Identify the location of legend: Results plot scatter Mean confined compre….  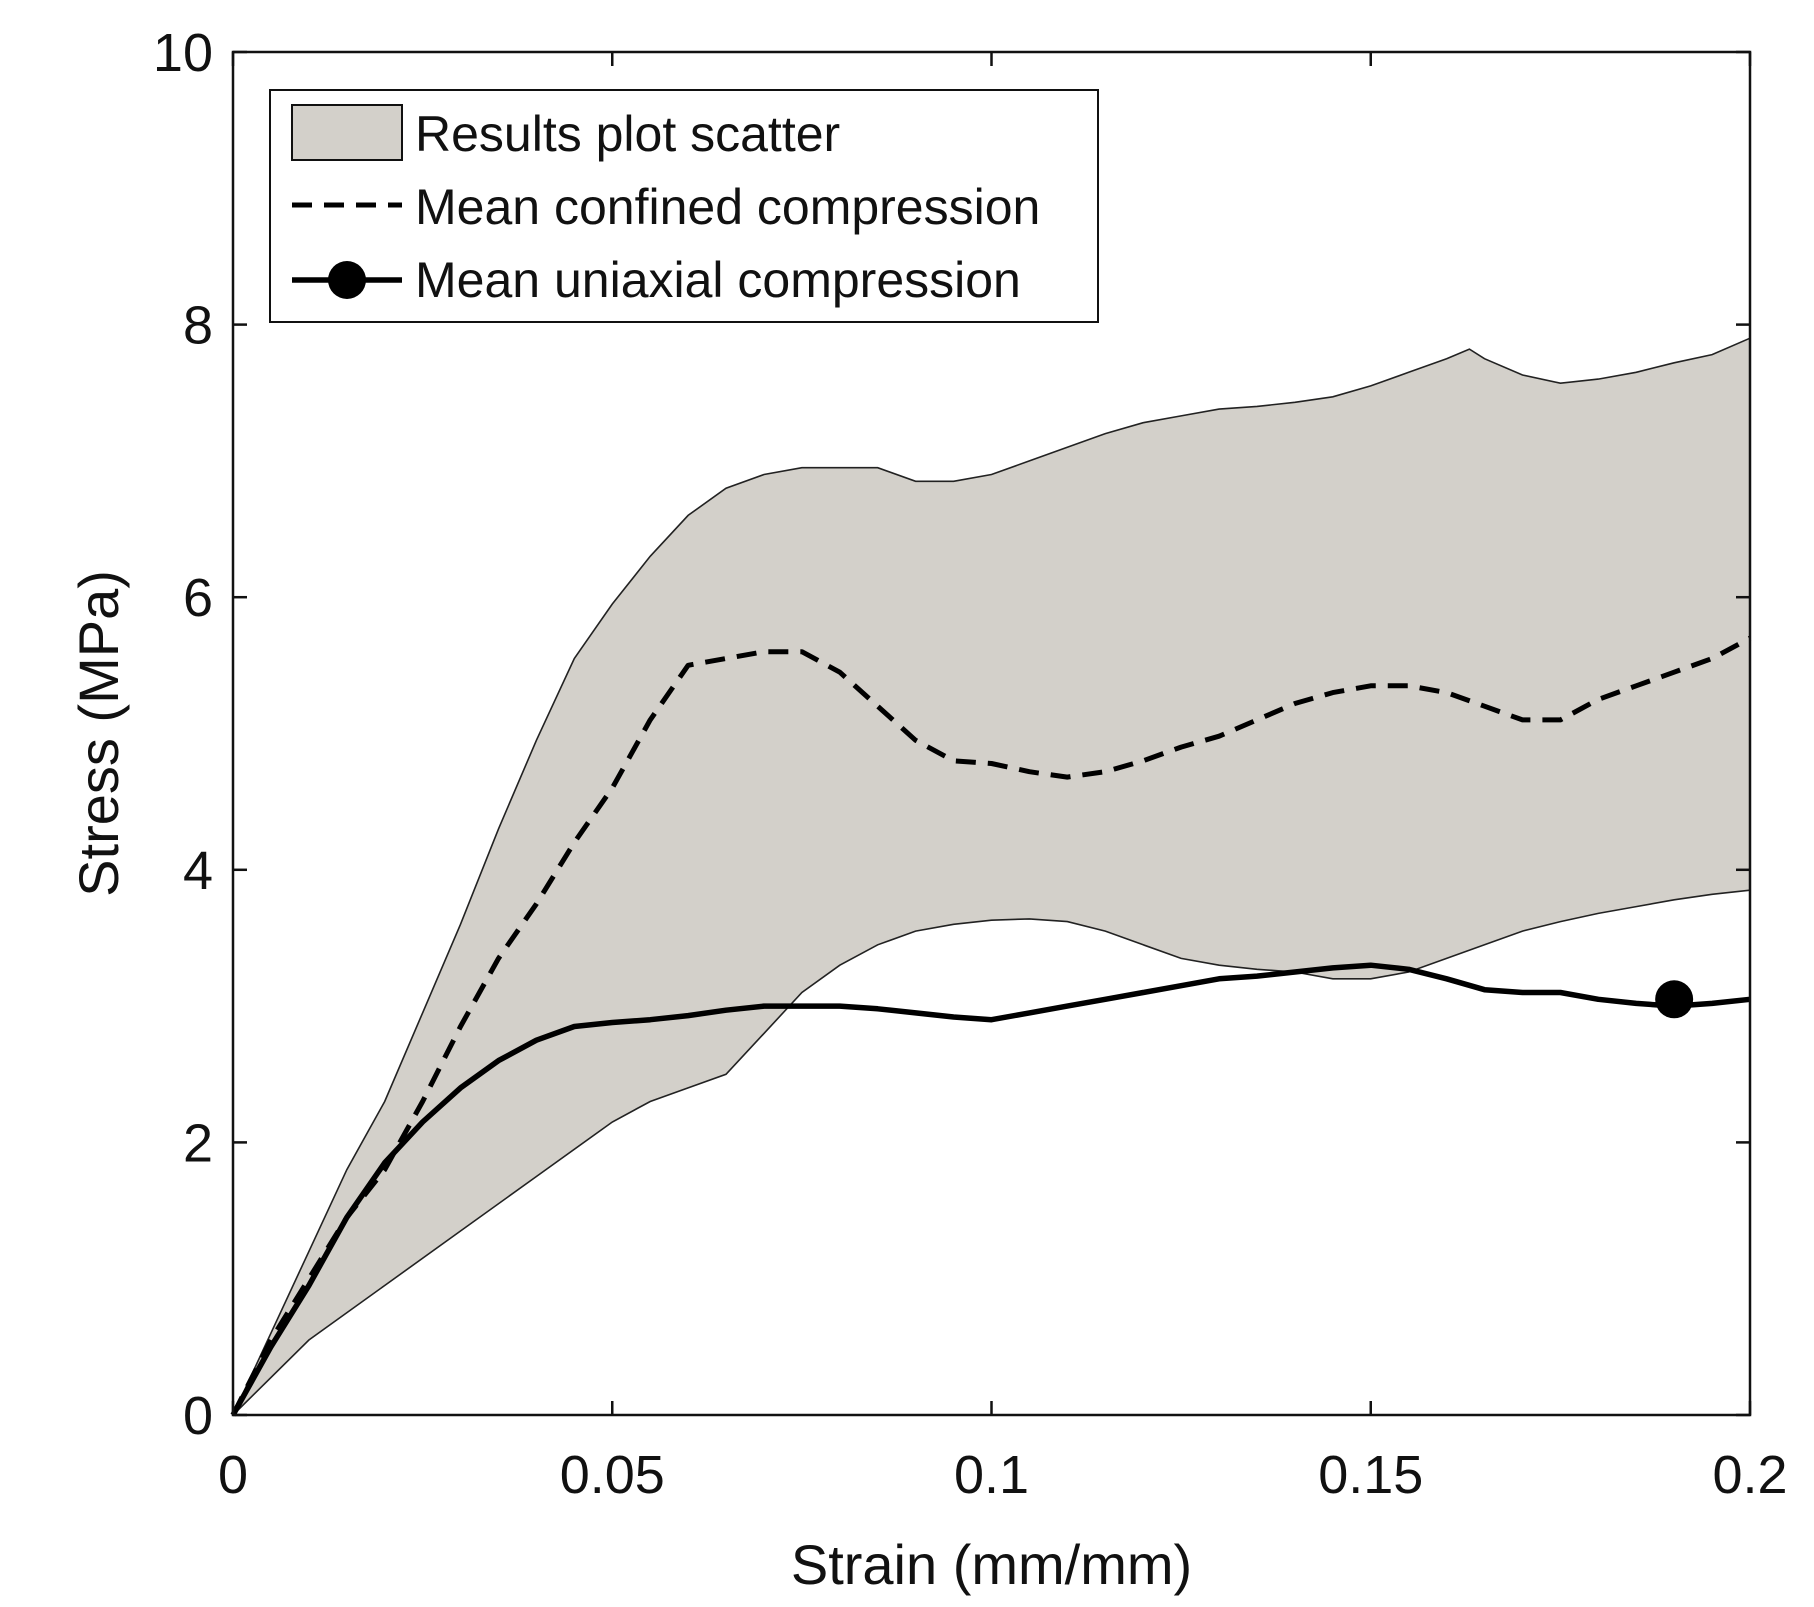
(684, 206).